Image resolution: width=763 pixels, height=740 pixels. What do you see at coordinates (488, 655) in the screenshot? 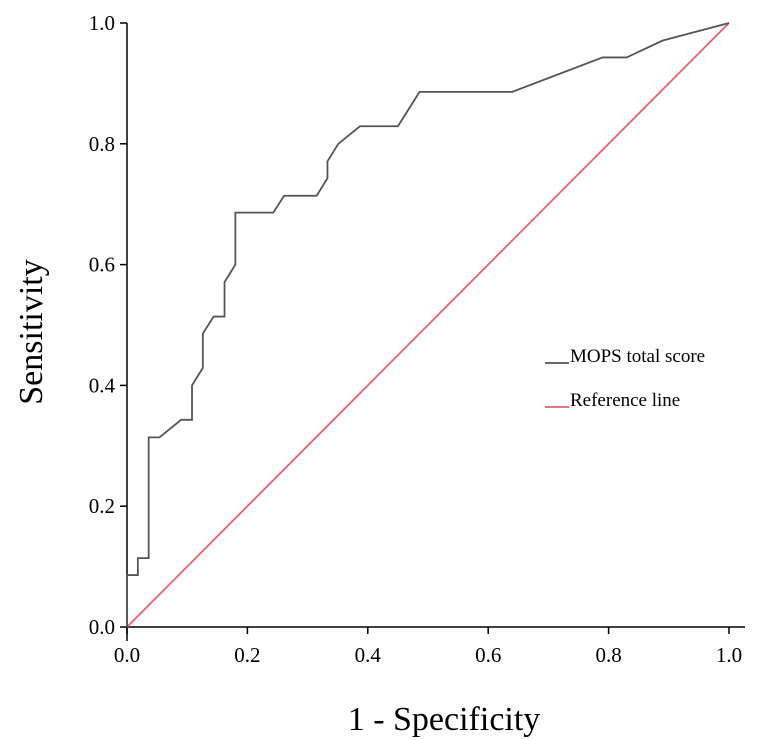
I see `x-tick-label: 0.6` at bounding box center [488, 655].